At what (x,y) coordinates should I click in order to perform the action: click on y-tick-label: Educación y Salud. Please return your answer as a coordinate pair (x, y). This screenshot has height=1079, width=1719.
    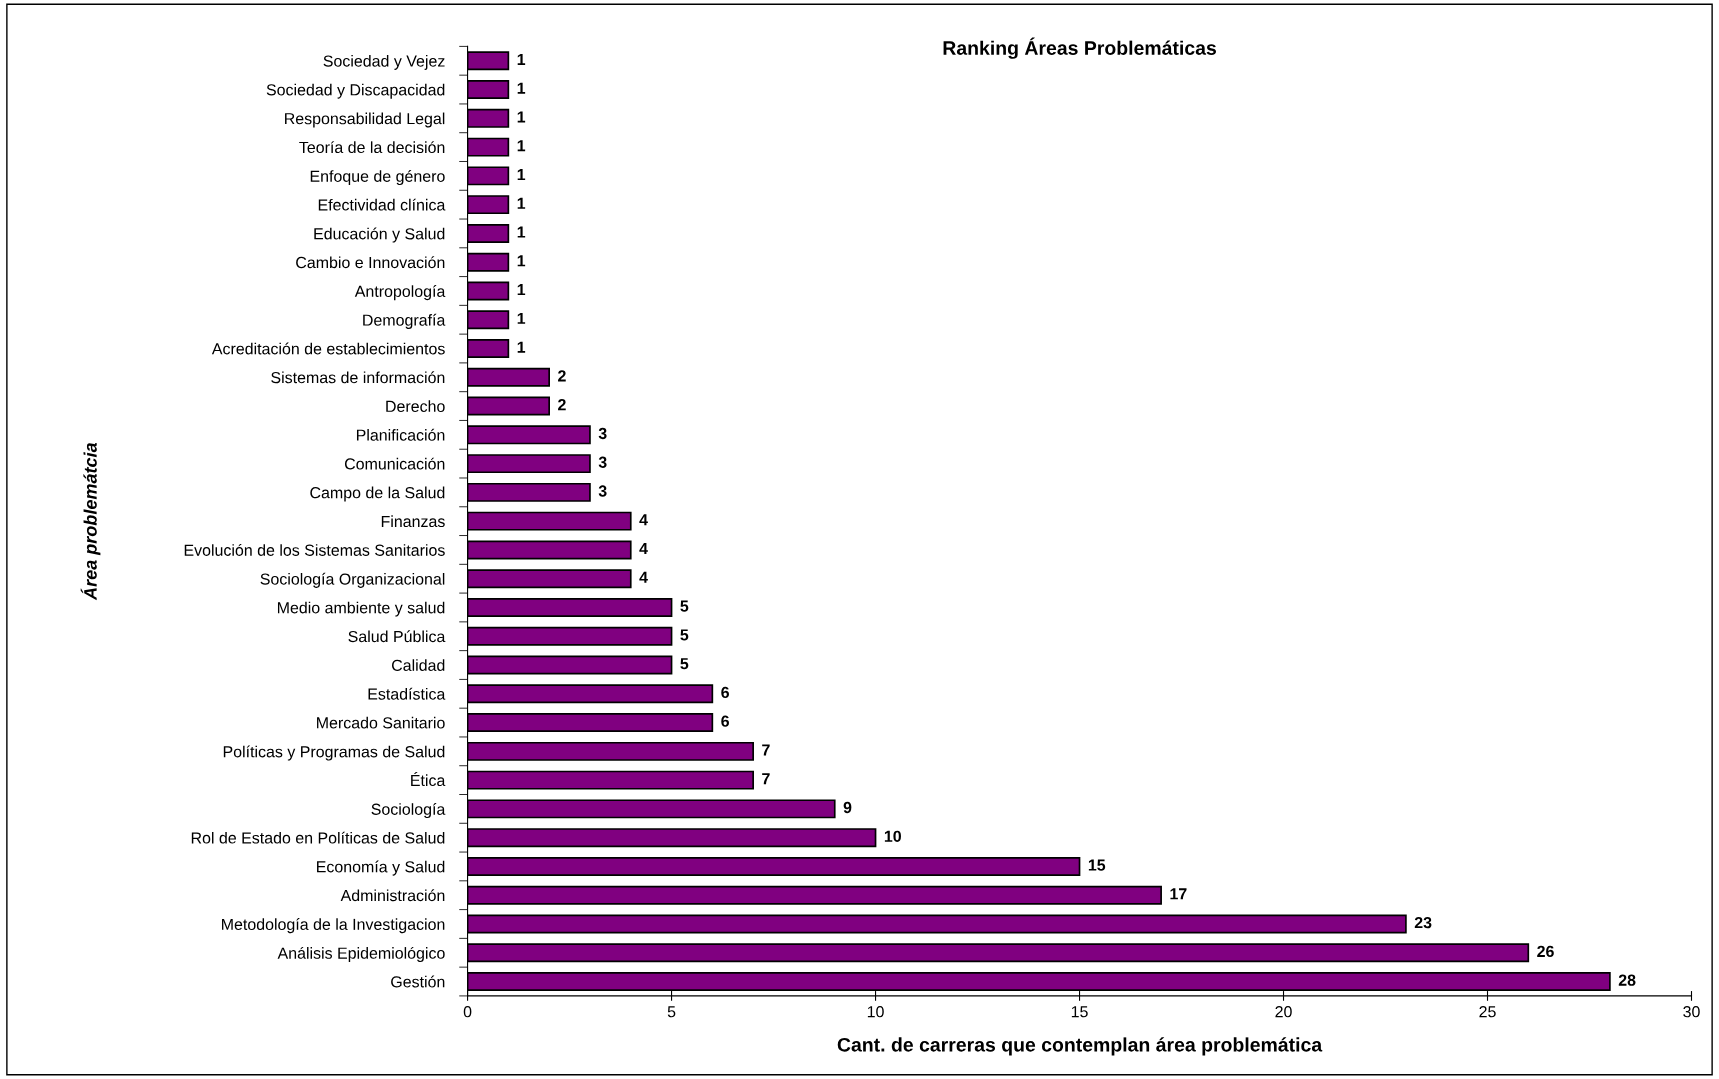
    Looking at the image, I should click on (379, 235).